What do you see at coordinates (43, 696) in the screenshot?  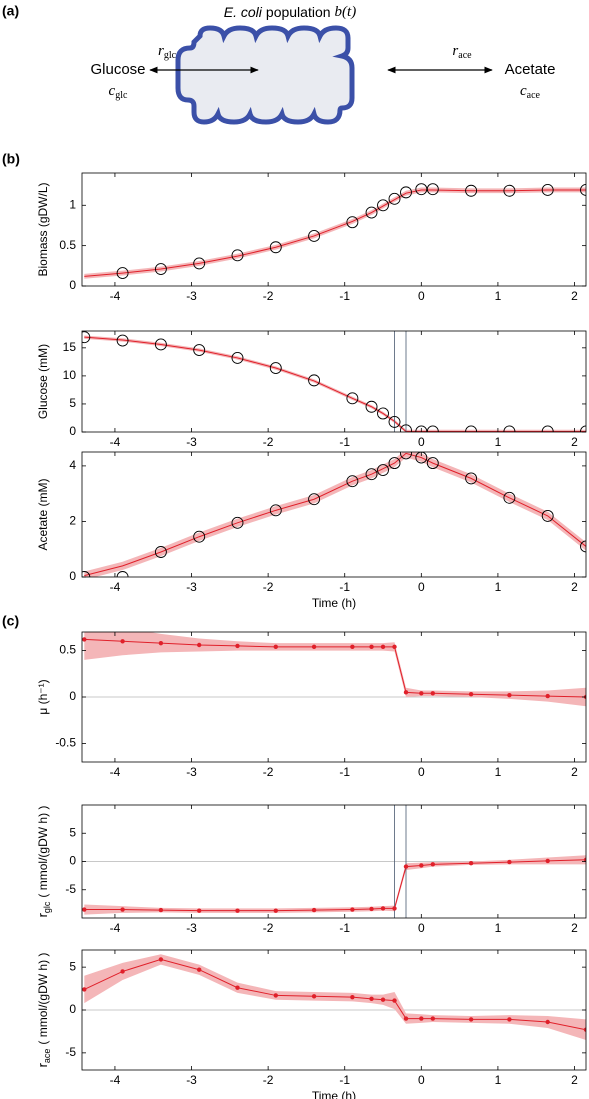 I see `y-axis-label: μ (h⁻¹)` at bounding box center [43, 696].